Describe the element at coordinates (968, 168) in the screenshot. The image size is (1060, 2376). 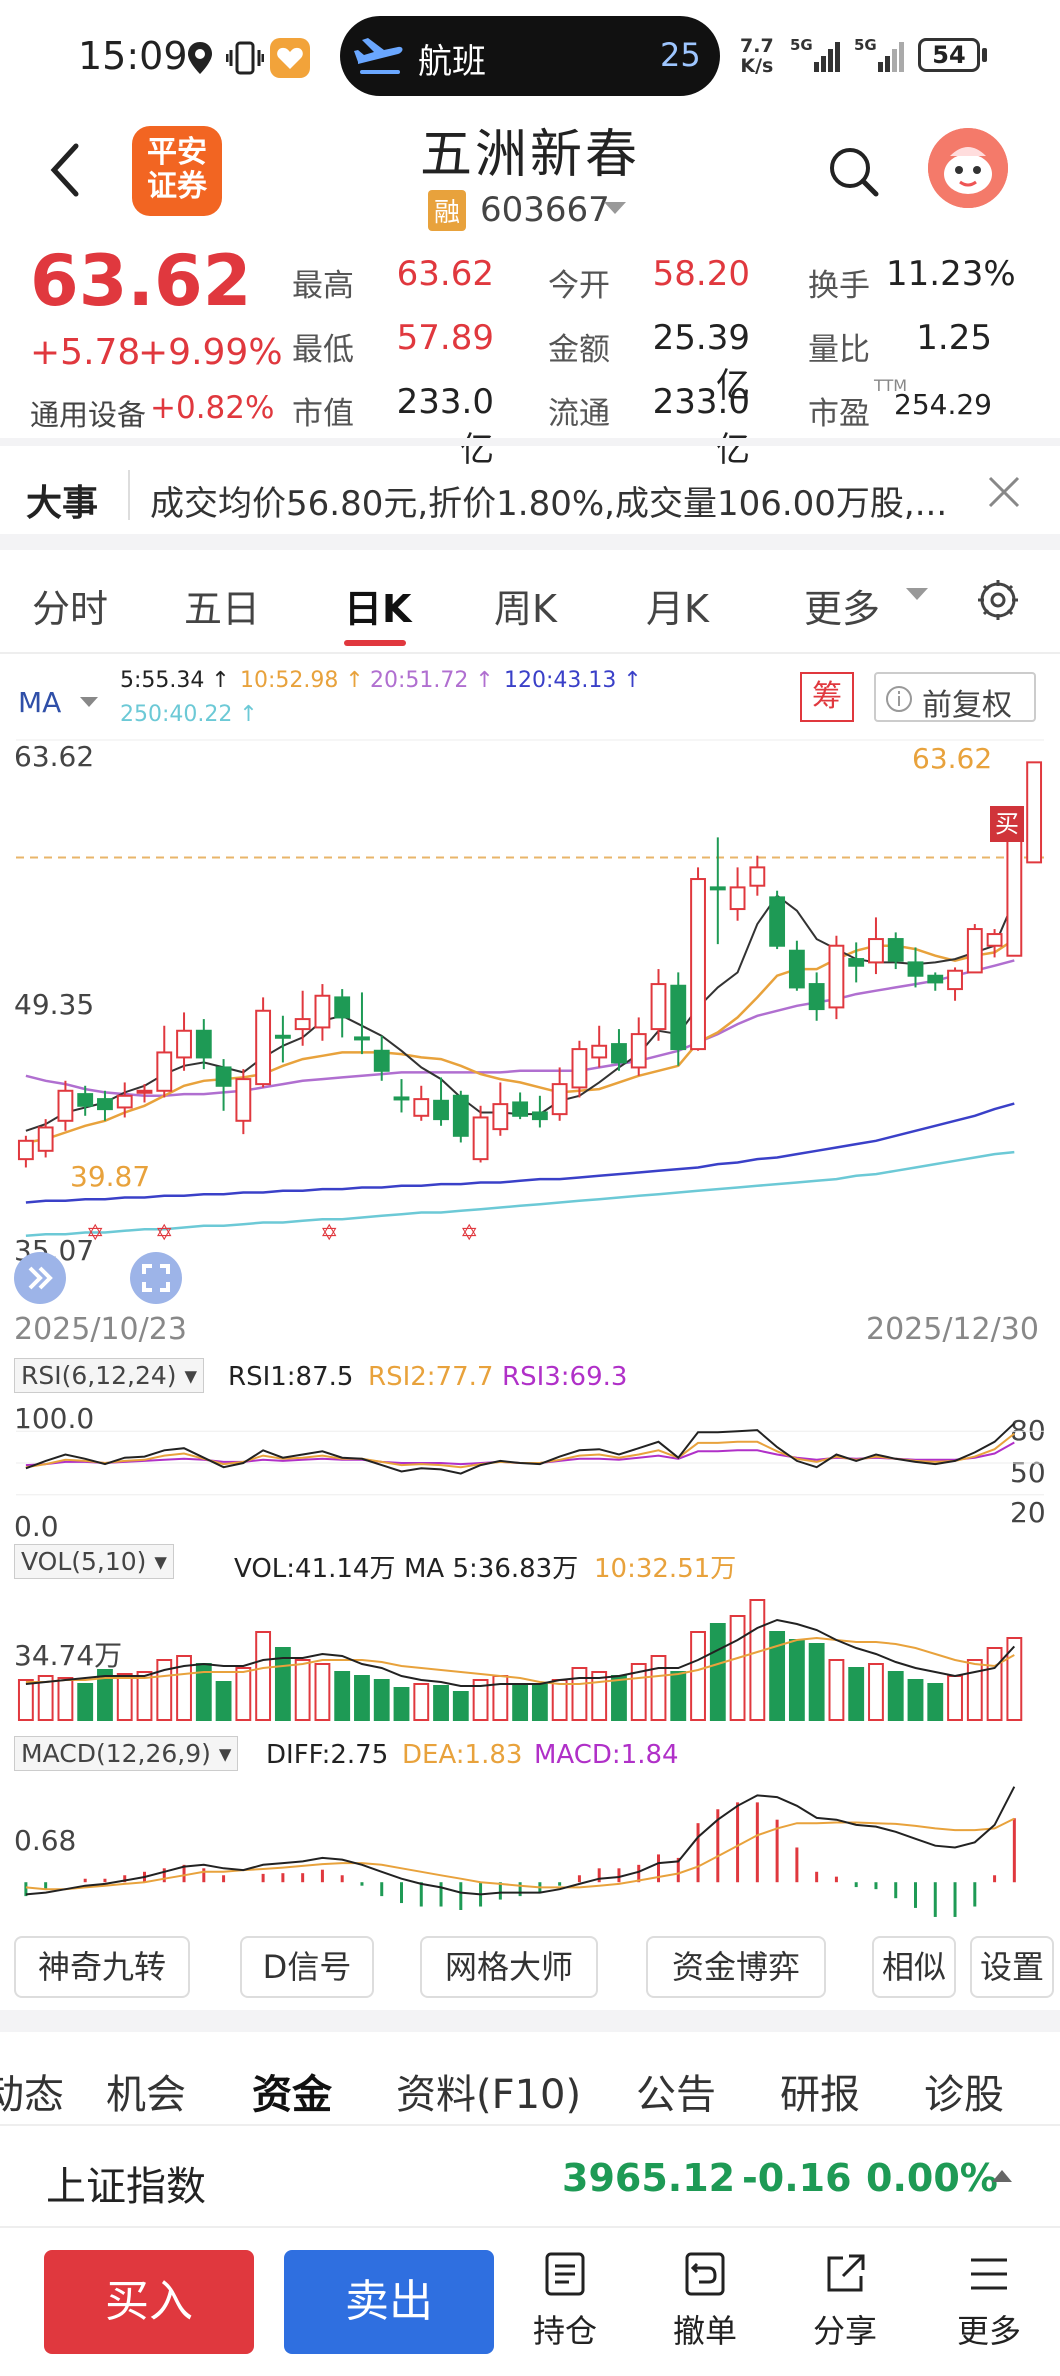
I see `avatar` at that location.